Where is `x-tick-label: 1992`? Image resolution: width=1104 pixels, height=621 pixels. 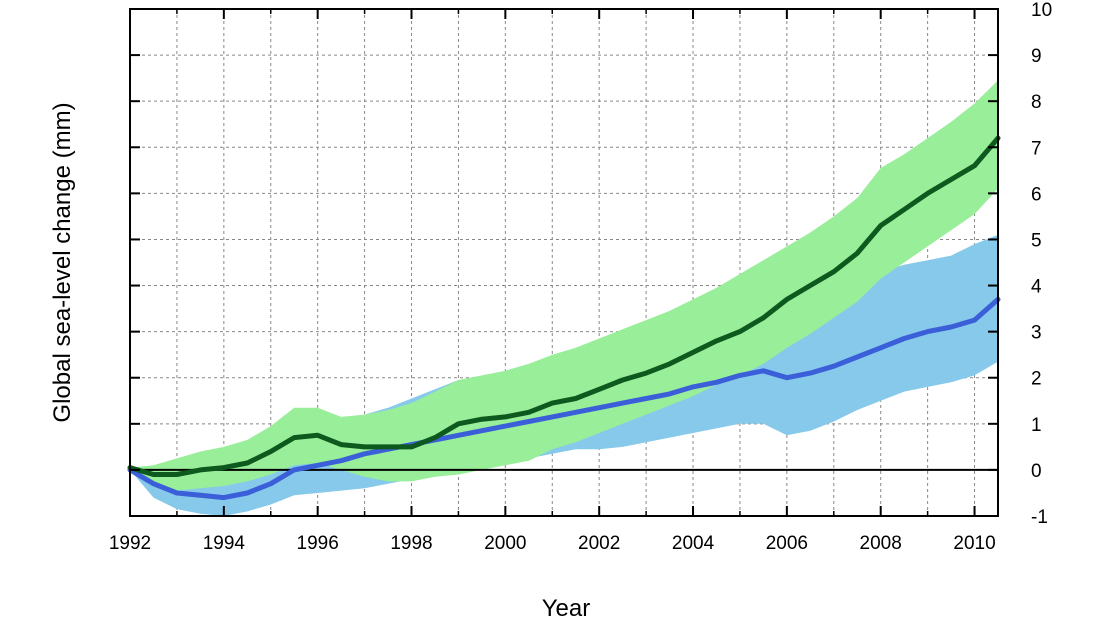 x-tick-label: 1992 is located at coordinates (130, 543).